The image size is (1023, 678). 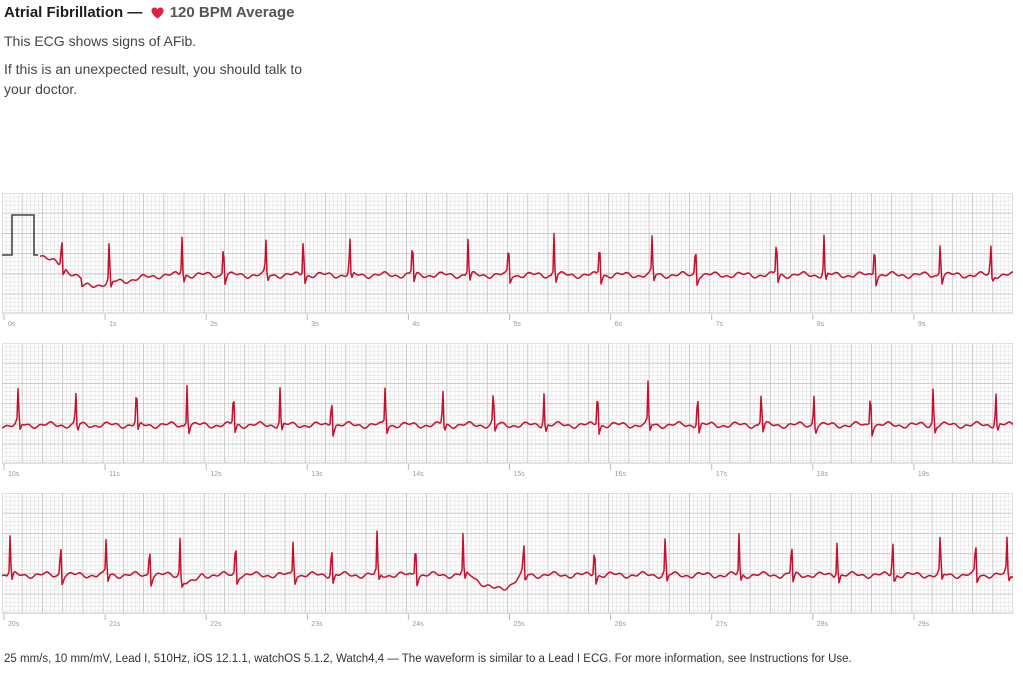 What do you see at coordinates (315, 324) in the screenshot?
I see `time-label: 3s` at bounding box center [315, 324].